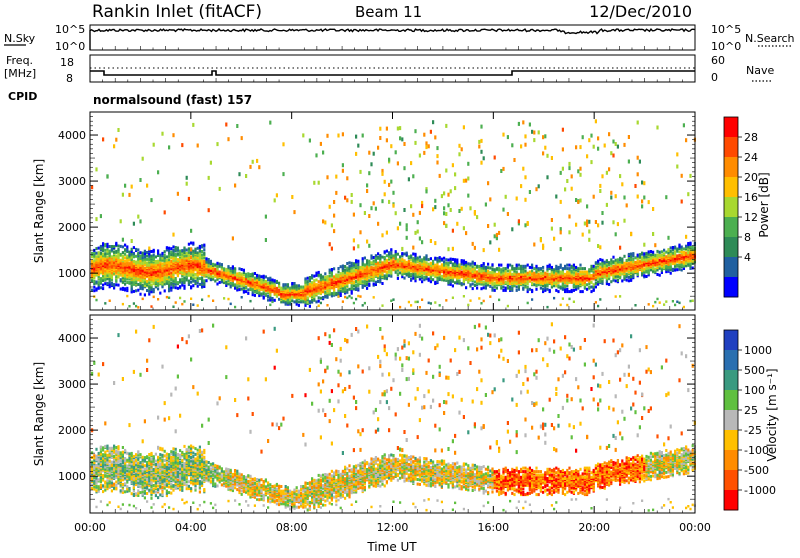 The height and width of the screenshot is (558, 800). I want to click on nsky-label: N.Sky, so click(20, 38).